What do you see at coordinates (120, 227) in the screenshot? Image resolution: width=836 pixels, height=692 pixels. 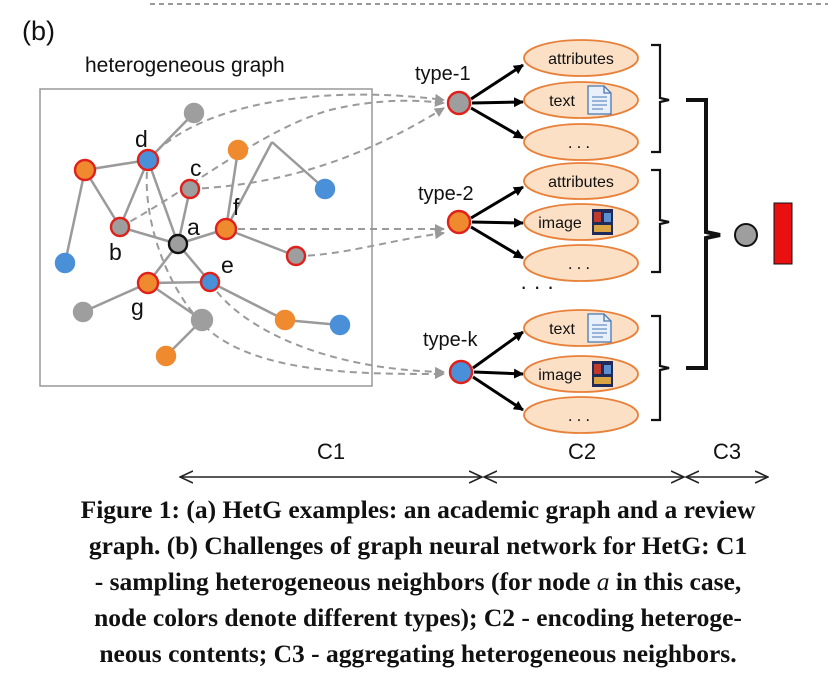 I see `graph-node-b` at bounding box center [120, 227].